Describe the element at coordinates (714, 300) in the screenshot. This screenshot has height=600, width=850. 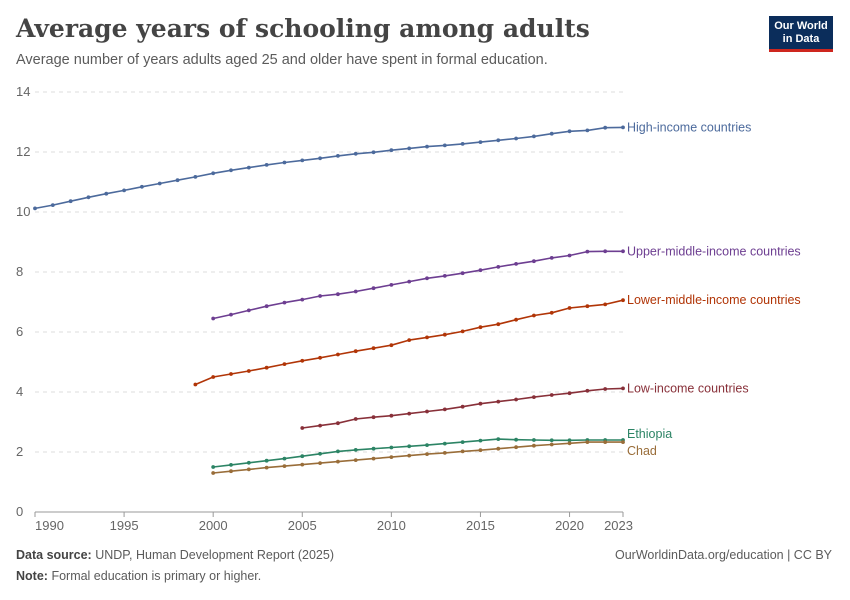
I see `series-label: Lower-middle-income countries` at that location.